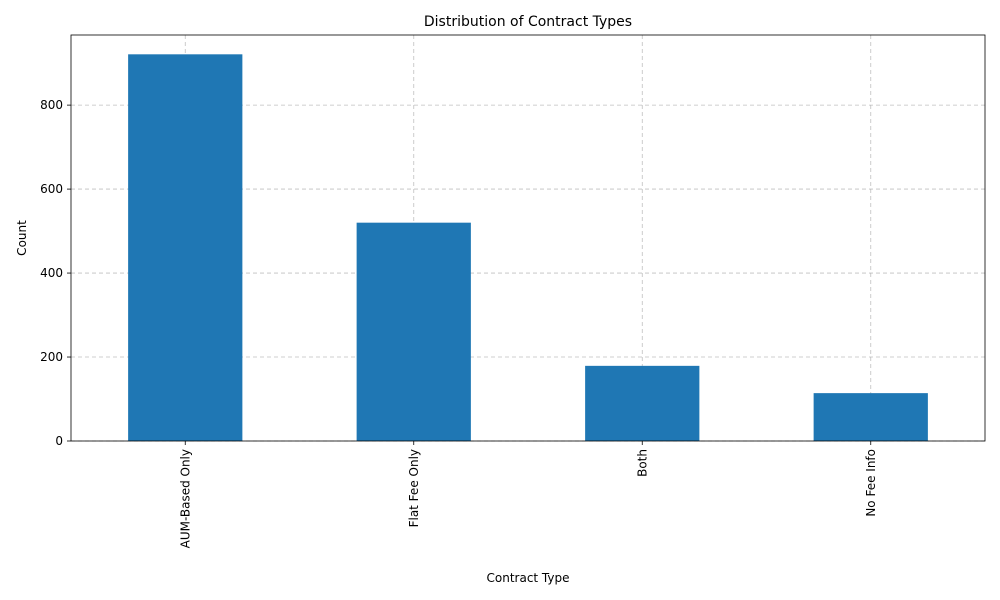 This screenshot has height=600, width=1000. Describe the element at coordinates (51, 273) in the screenshot. I see `y-tick-label: 400` at that location.